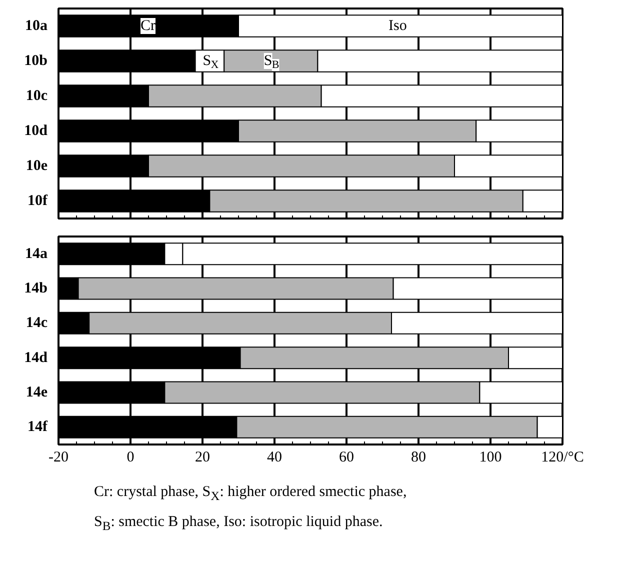  What do you see at coordinates (238, 524) in the screenshot?
I see `text: S$_{B}$: smectic B phase, Iso: isotropic liquid phase.` at bounding box center [238, 524].